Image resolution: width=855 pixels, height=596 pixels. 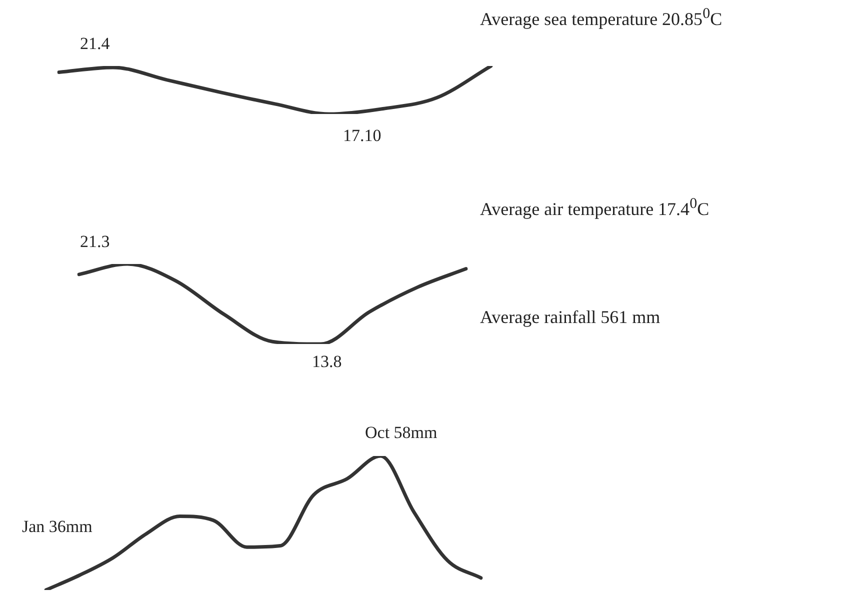 I want to click on annotation: Jan 36mm, so click(x=57, y=527).